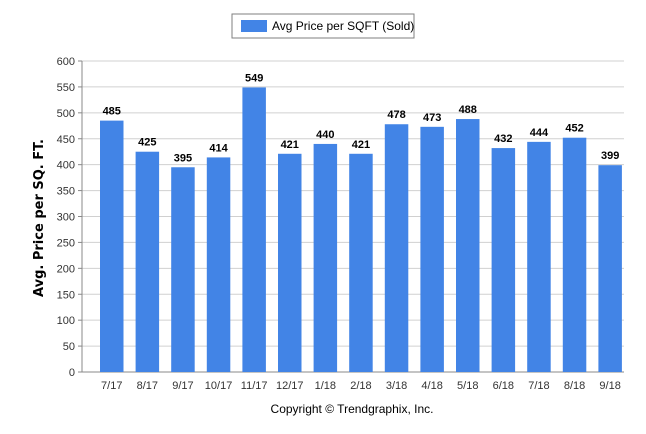  Describe the element at coordinates (503, 386) in the screenshot. I see `x-tick-label: 6/18` at that location.